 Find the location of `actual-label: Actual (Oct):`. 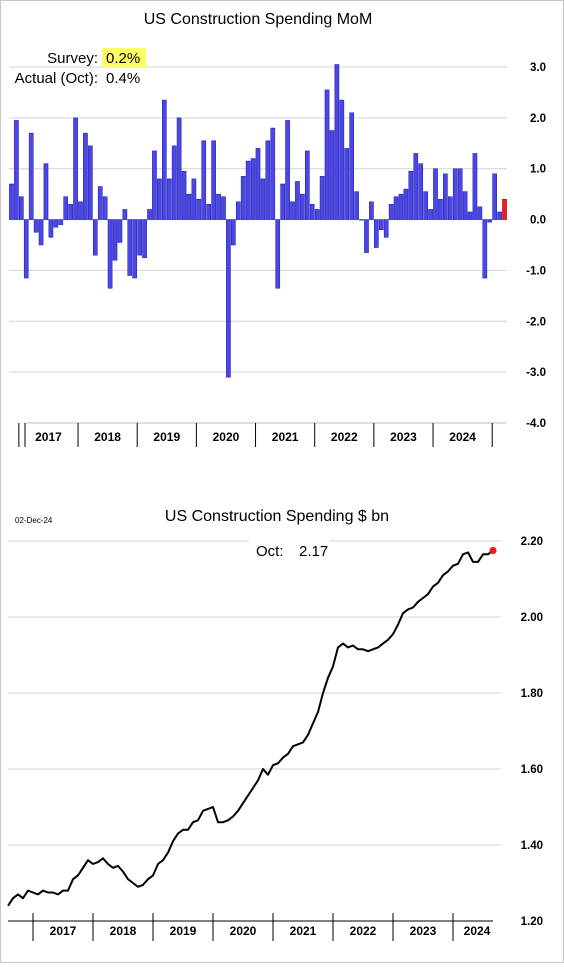

actual-label: Actual (Oct): is located at coordinates (56, 78).